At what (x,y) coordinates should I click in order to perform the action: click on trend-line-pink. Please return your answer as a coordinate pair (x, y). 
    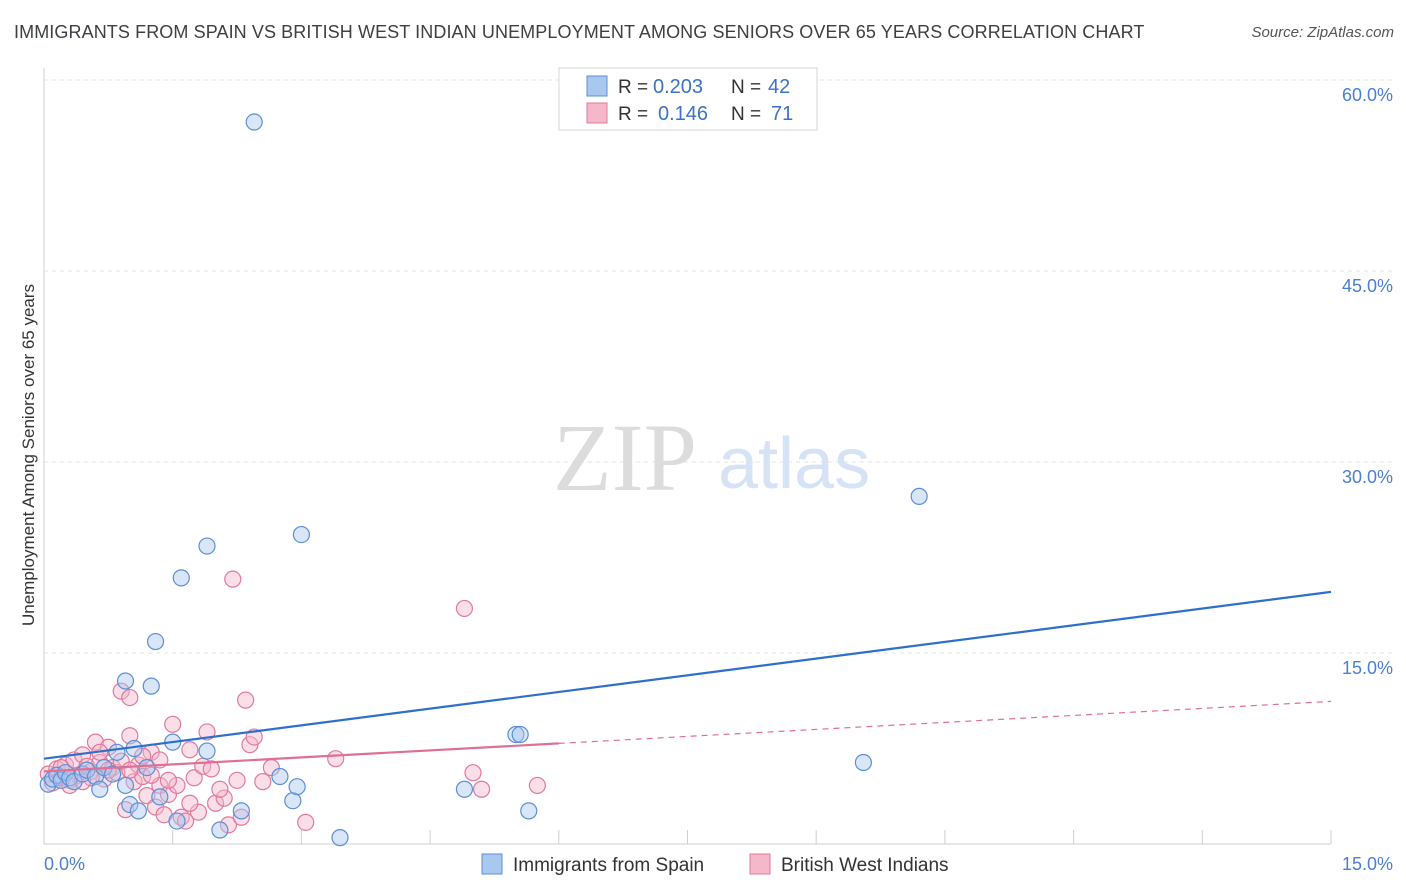
    Looking at the image, I should click on (301, 757).